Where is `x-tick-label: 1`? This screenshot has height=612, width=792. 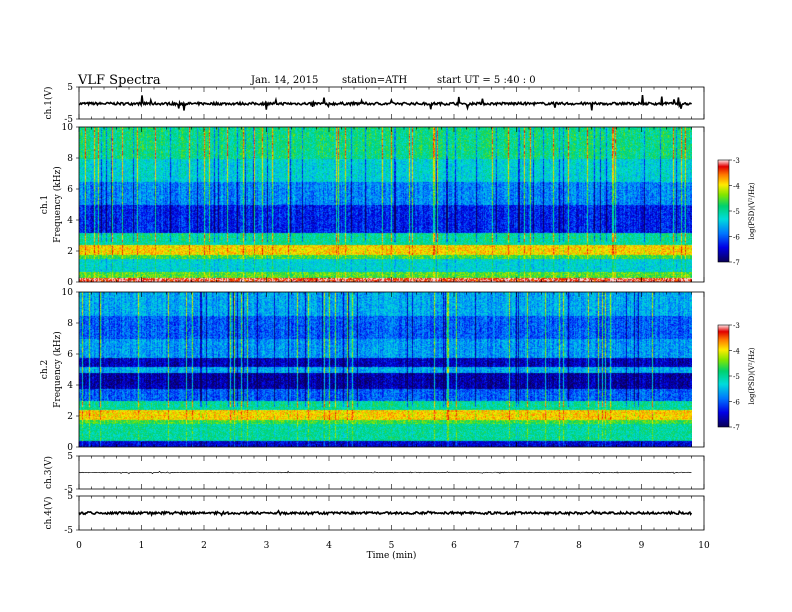
x-tick-label: 1 is located at coordinates (142, 546).